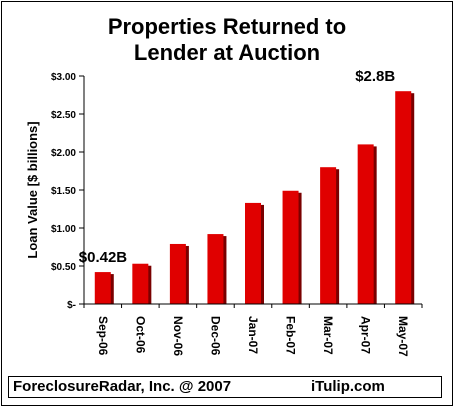 The height and width of the screenshot is (407, 454). I want to click on x-tick-label: Oct-06, so click(140, 335).